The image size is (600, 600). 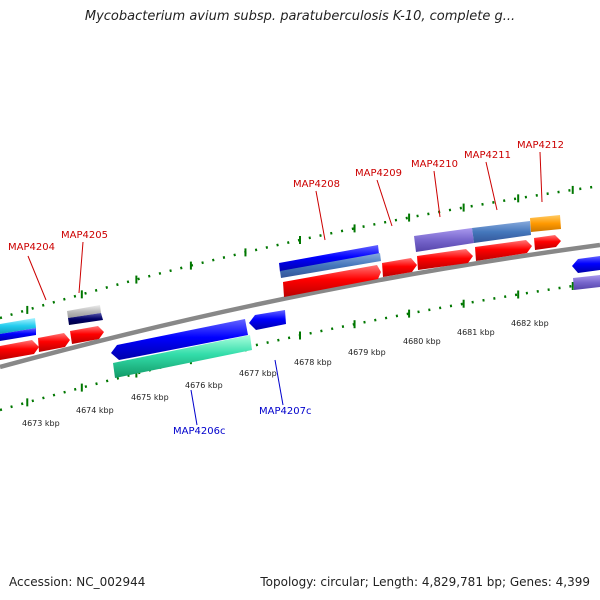 I want to click on leader-map4206c, so click(x=194, y=407).